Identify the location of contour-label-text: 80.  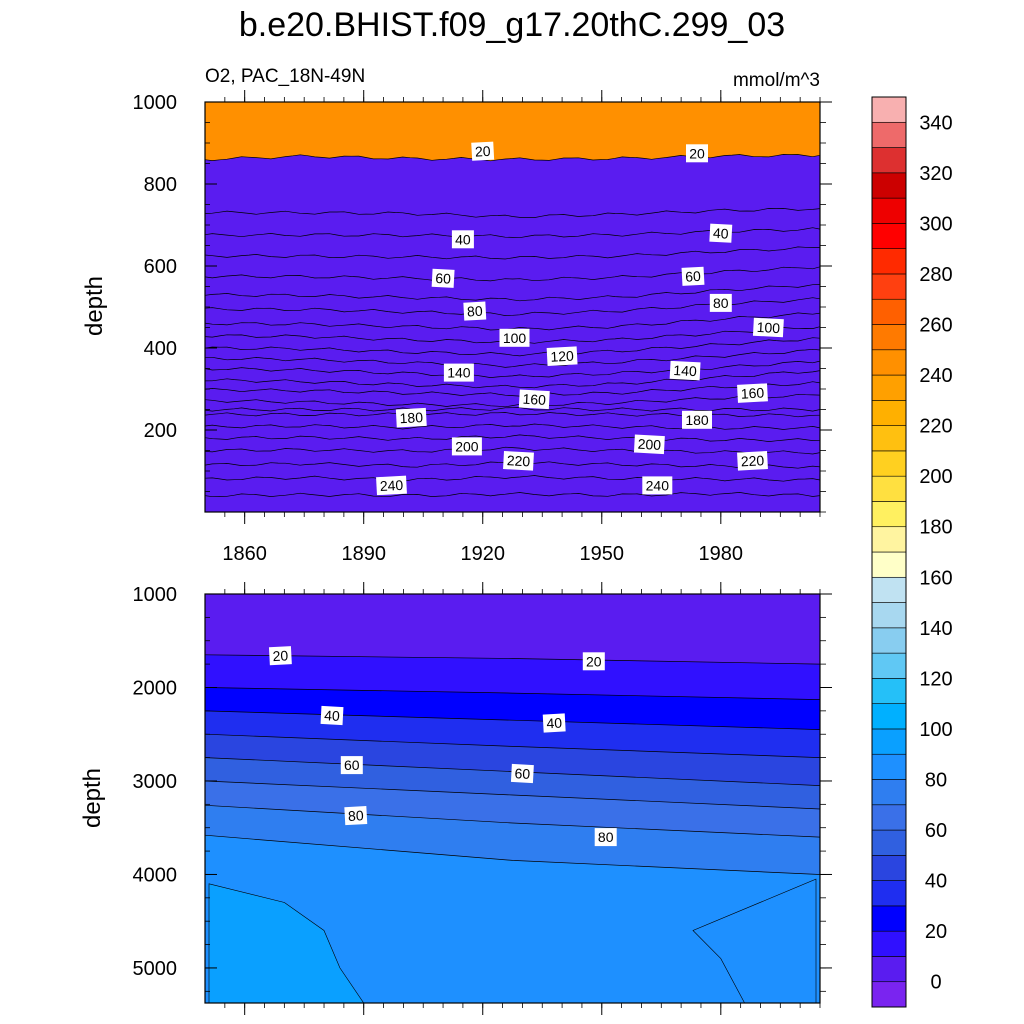
(475, 311).